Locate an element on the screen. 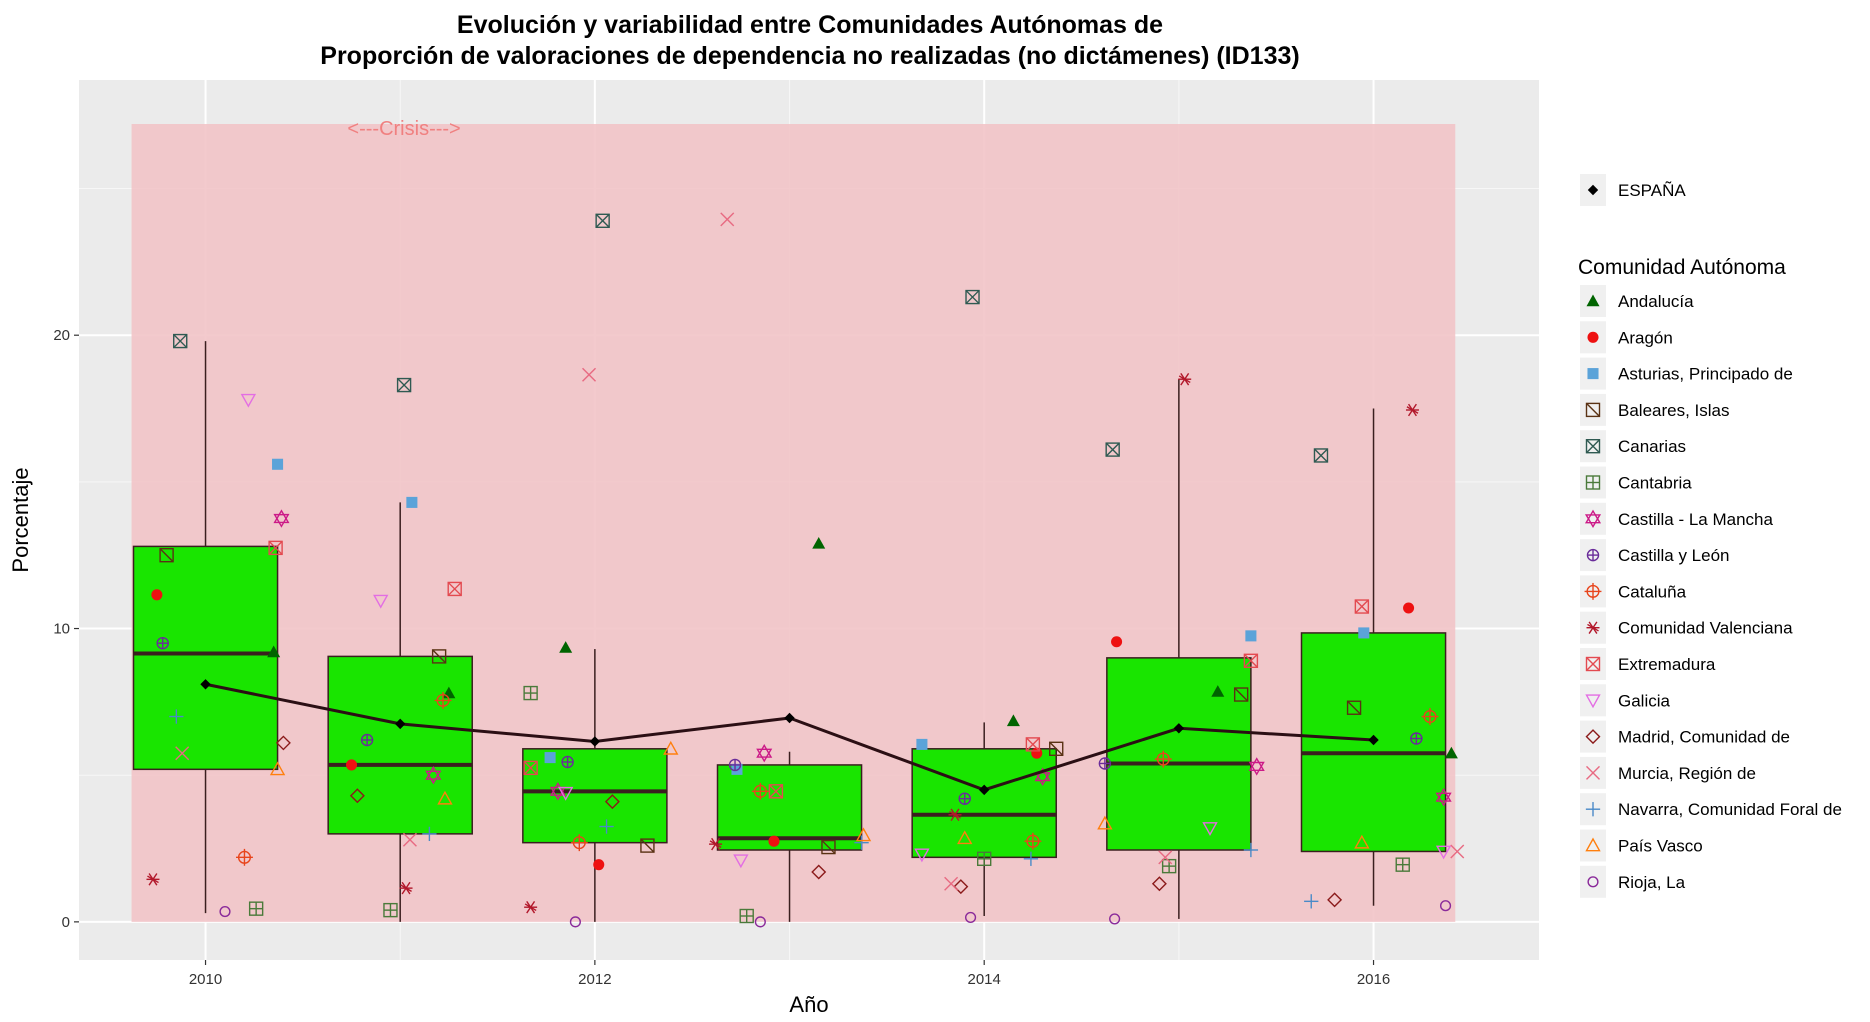 Image resolution: width=1870 pixels, height=1022 pixels. legend-label: Murcia, Región de is located at coordinates (1687, 773).